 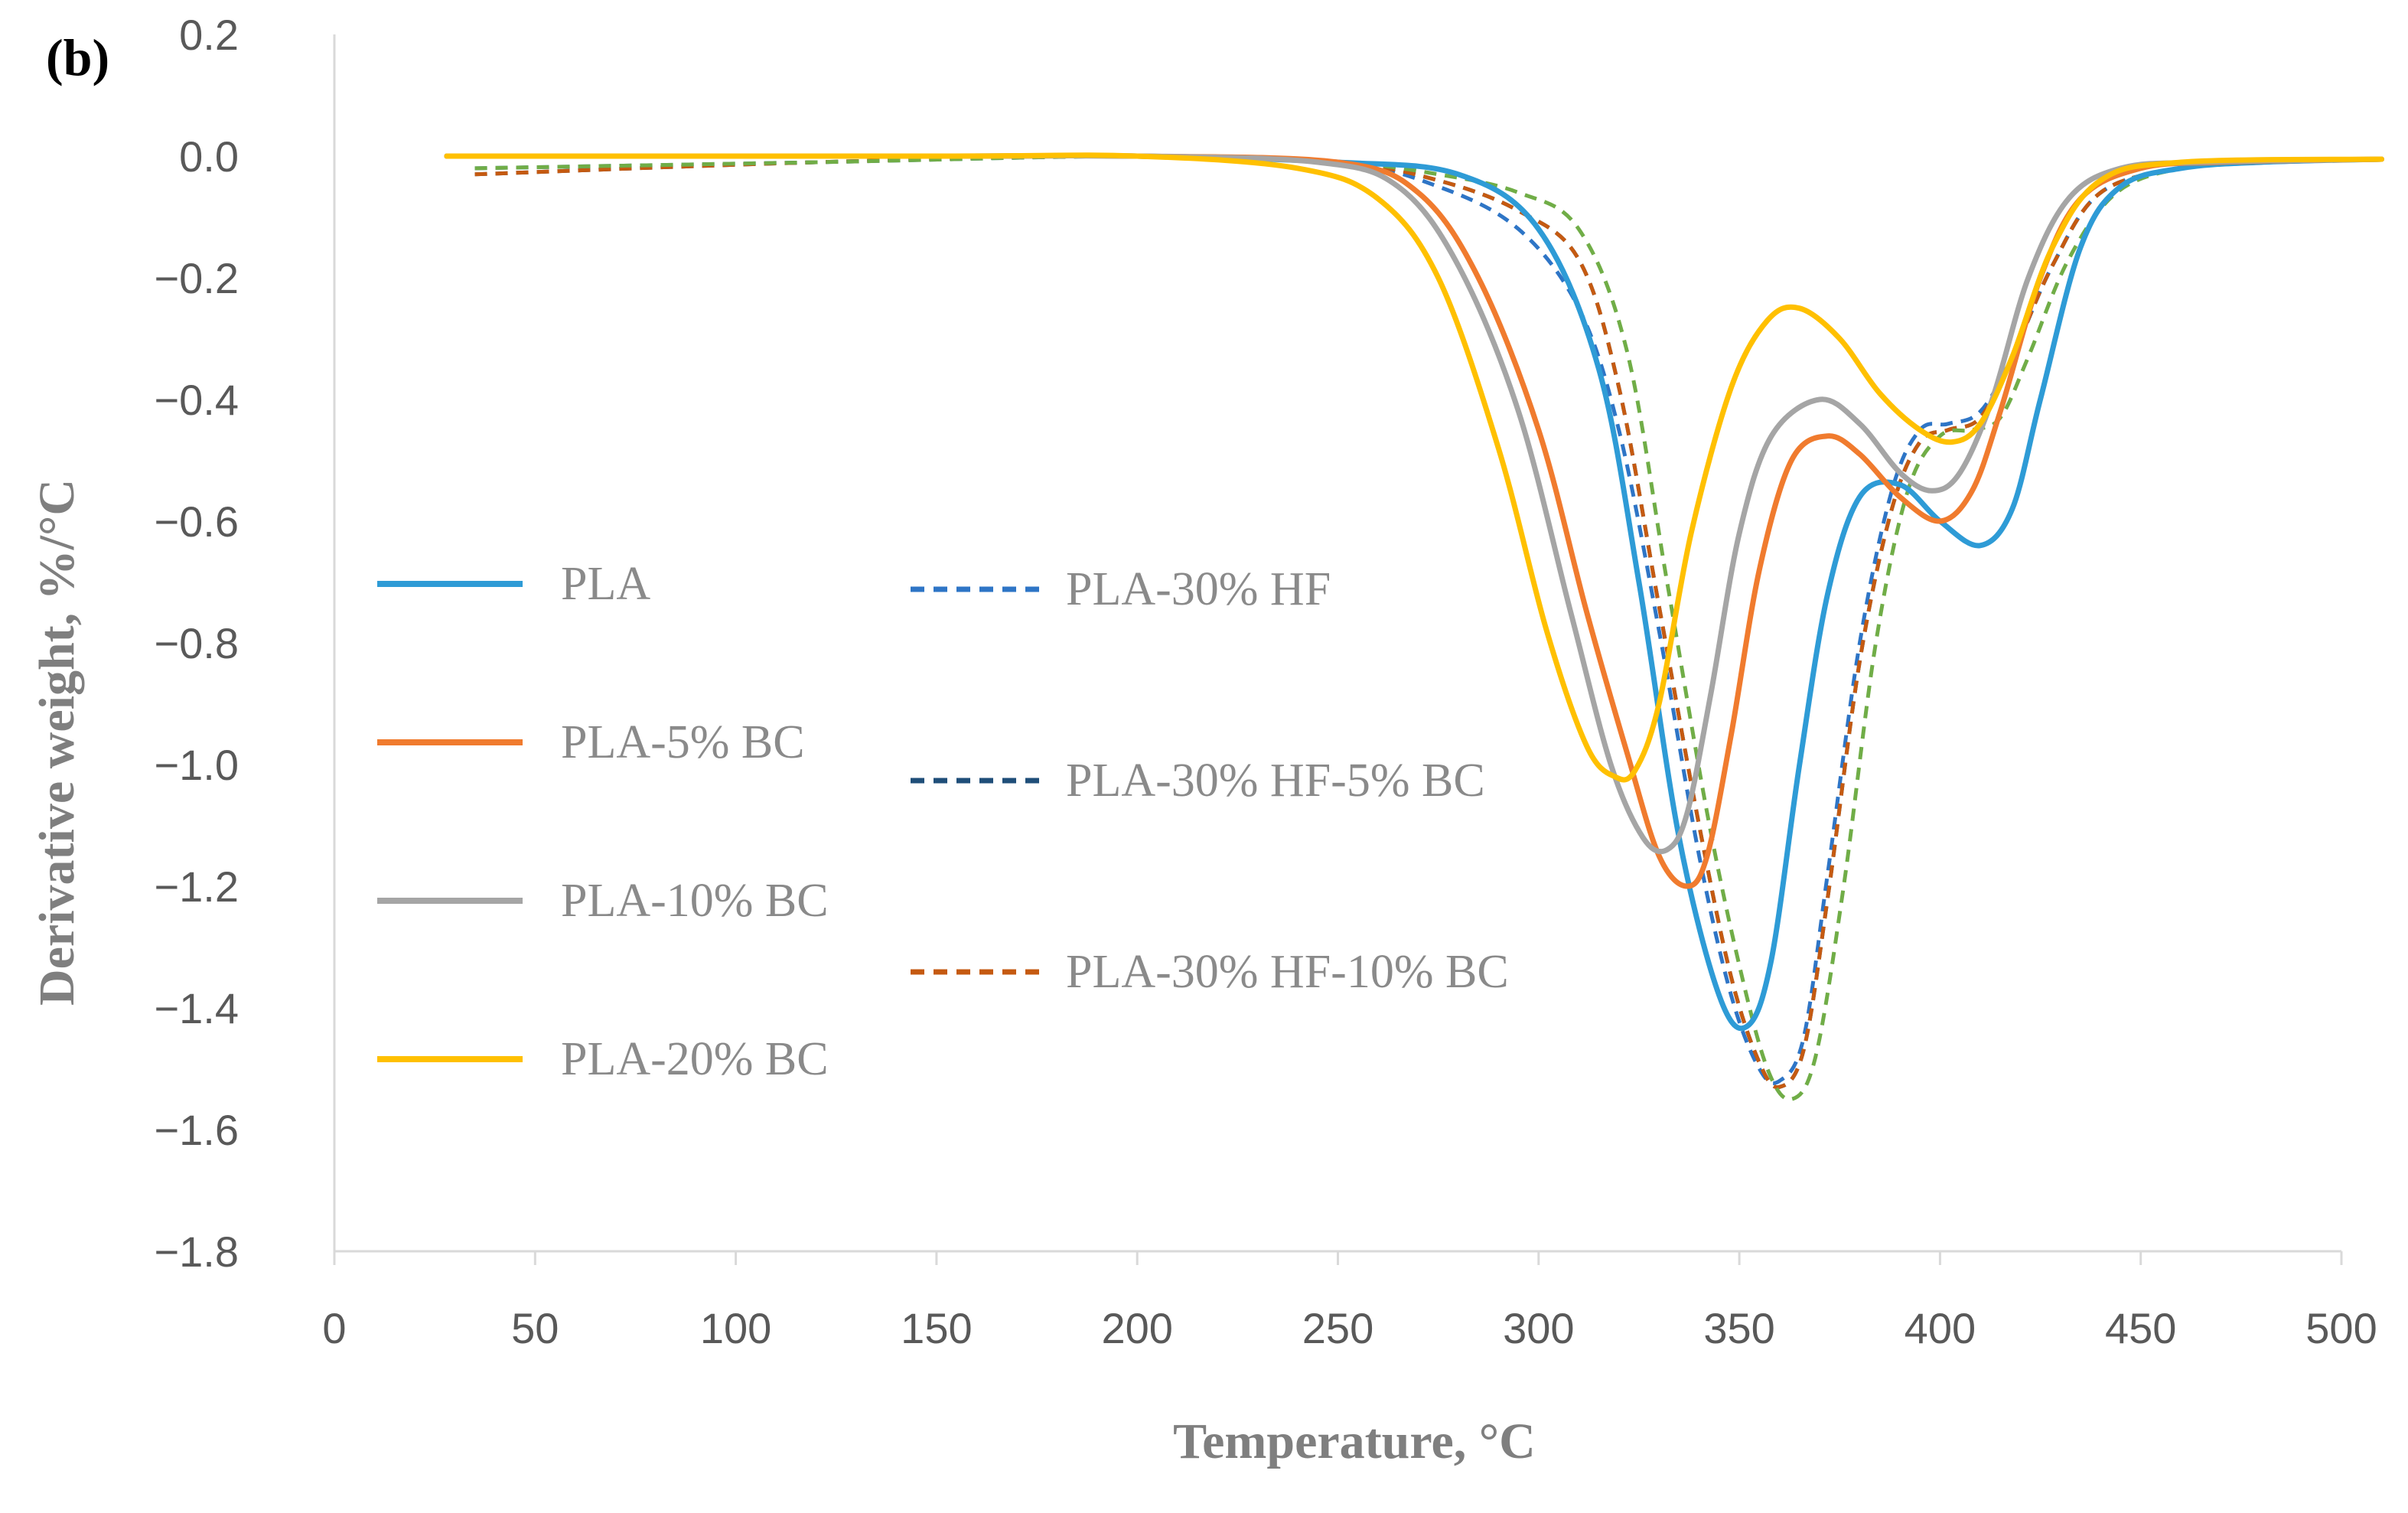 What do you see at coordinates (1354, 1441) in the screenshot?
I see `x-axis-title: Temperature, °C` at bounding box center [1354, 1441].